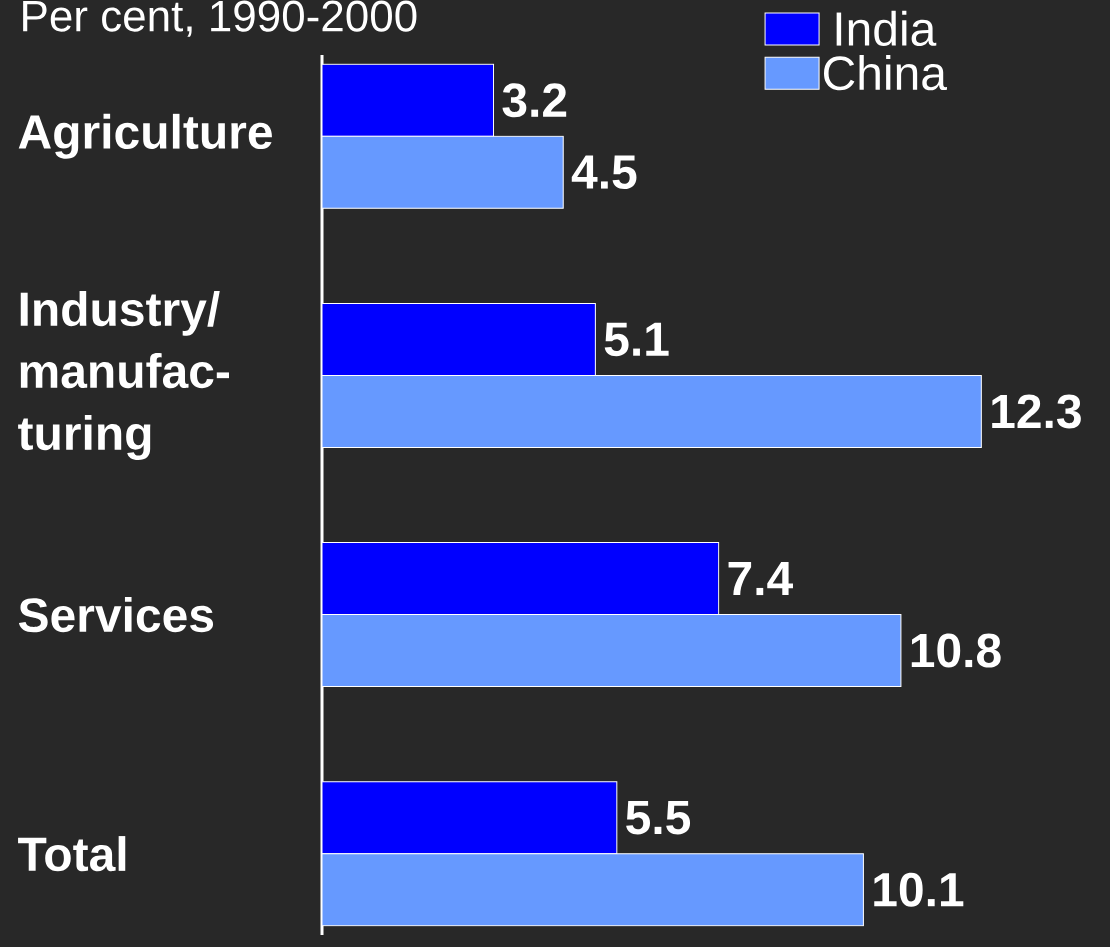 The width and height of the screenshot is (1110, 947). I want to click on data-label: 5.1, so click(636, 339).